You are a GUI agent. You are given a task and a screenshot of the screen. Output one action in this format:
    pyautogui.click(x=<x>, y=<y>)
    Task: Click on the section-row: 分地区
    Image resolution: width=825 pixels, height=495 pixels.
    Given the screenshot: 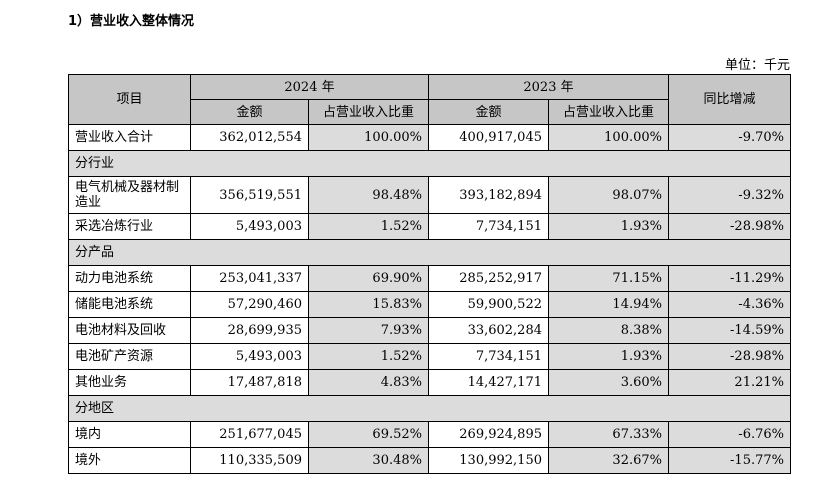 What is the action you would take?
    pyautogui.click(x=429, y=408)
    